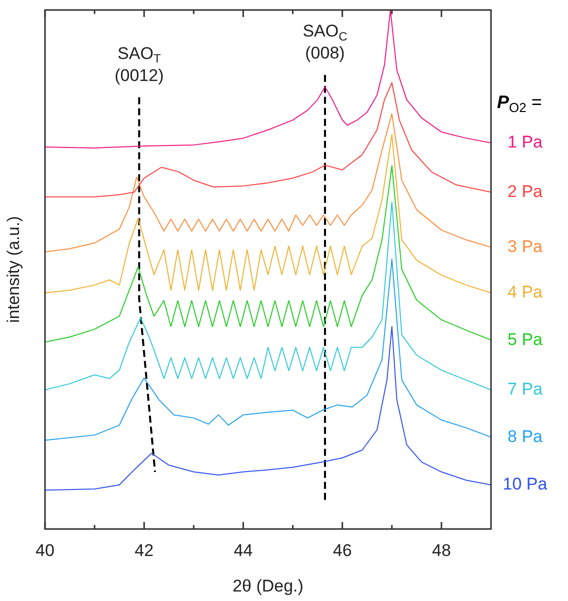 The image size is (568, 601). I want to click on x-tick-label: 46, so click(342, 550).